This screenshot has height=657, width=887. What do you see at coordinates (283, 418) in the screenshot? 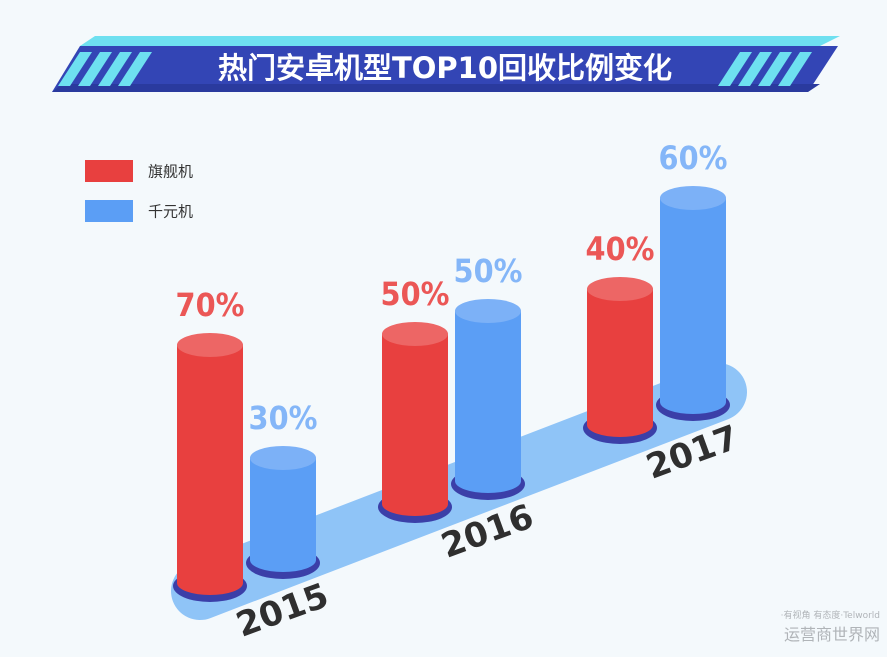
I see `value-label: 30%` at bounding box center [283, 418].